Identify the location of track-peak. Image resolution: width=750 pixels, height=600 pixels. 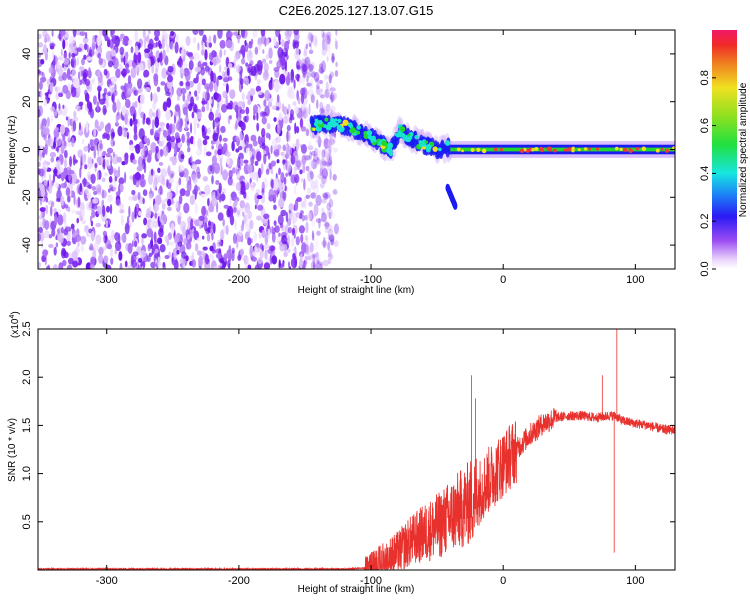
(336, 120).